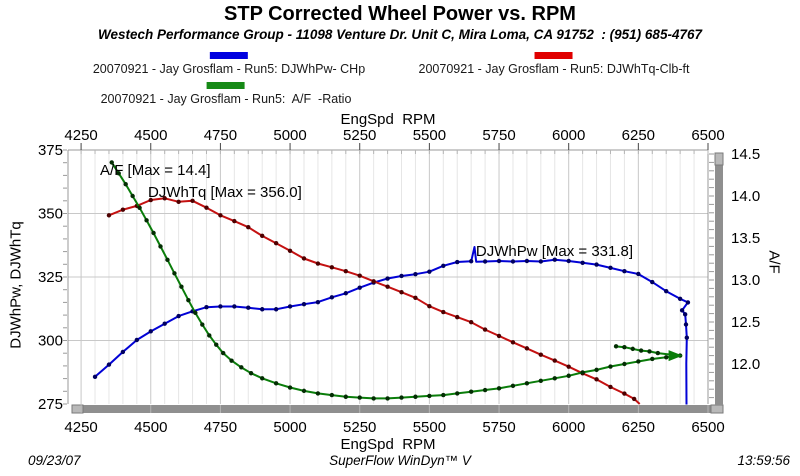 Image resolution: width=800 pixels, height=476 pixels. I want to click on left-axis-tick-labels: 275 300 325 350 375, so click(50, 277).